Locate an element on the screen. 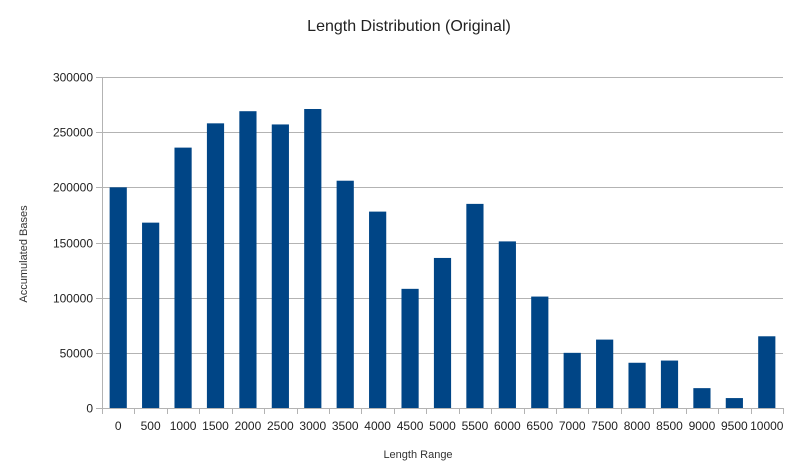  x-tick-label: 6500 is located at coordinates (539, 426).